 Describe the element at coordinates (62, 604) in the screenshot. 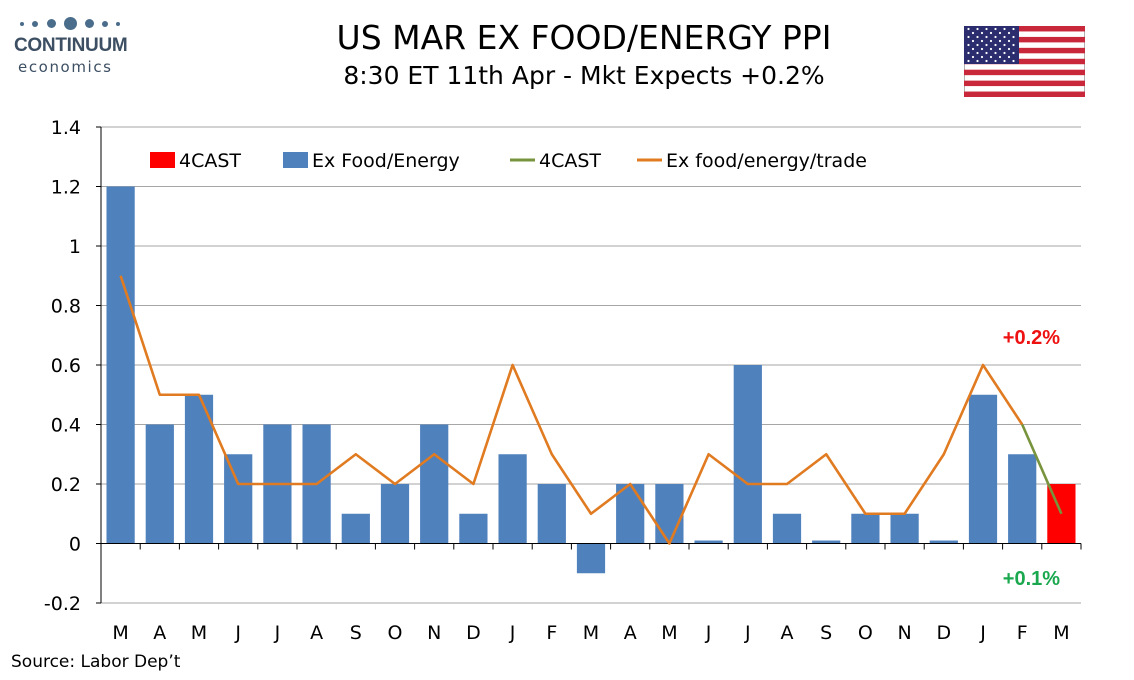

I see `y-tick-label: -0.2` at that location.